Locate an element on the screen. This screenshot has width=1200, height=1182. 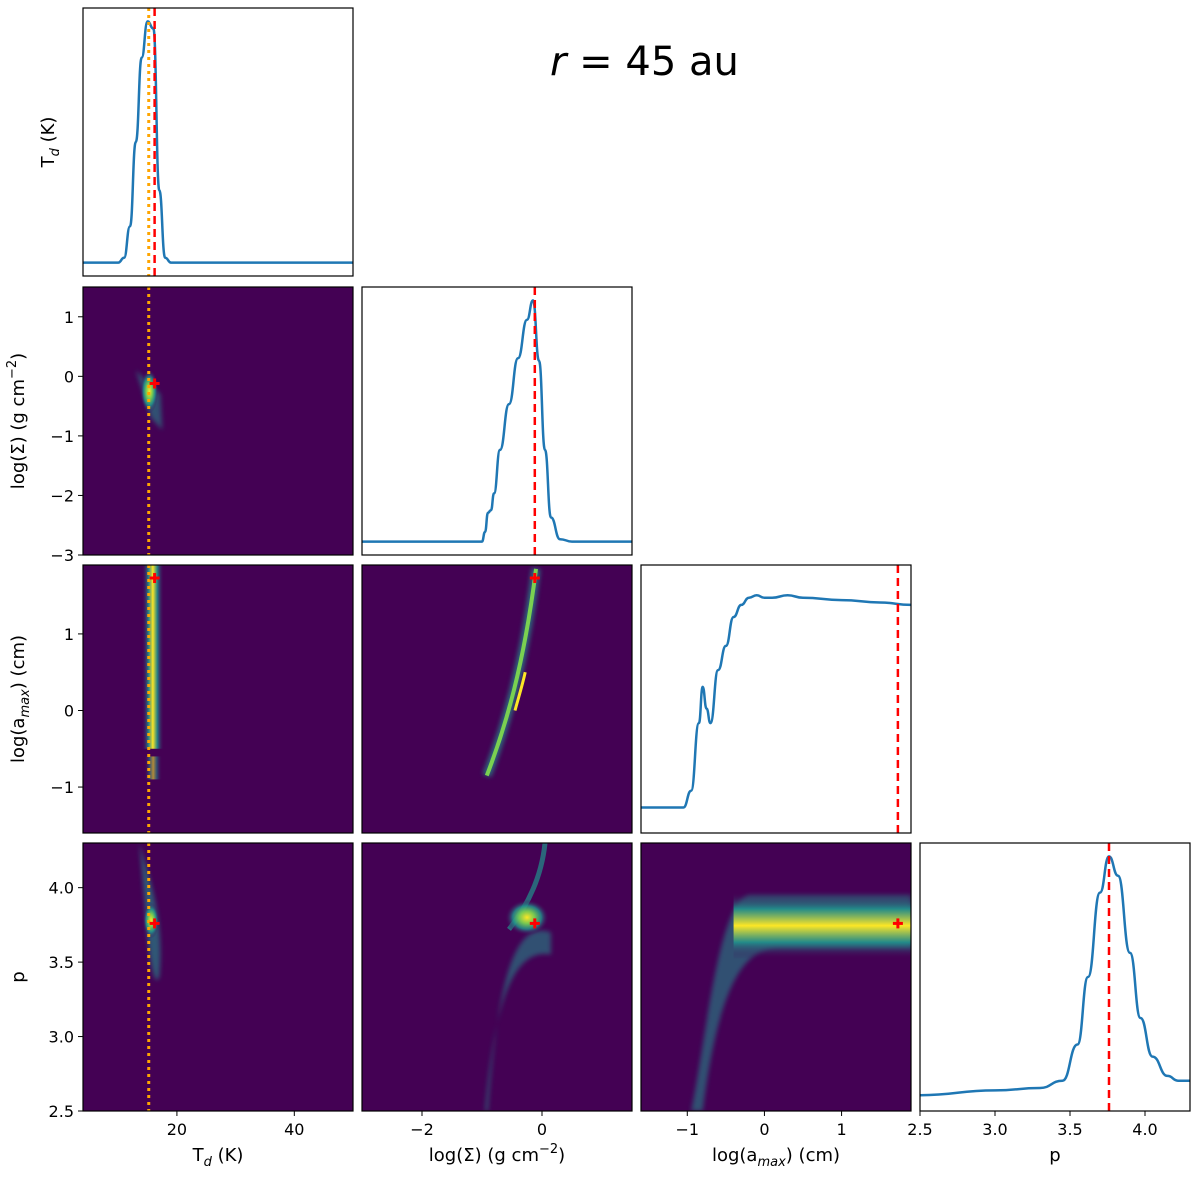
y-tick-label-logA: 0 is located at coordinates (69, 710).